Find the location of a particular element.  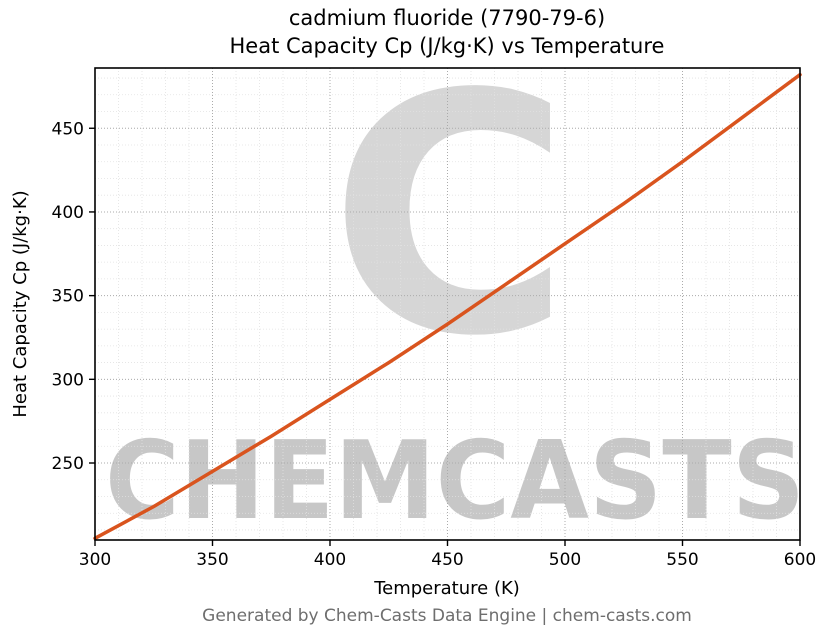

y-axis-label: Heat Capacity Cp (J/kg·K) is located at coordinates (20, 303).